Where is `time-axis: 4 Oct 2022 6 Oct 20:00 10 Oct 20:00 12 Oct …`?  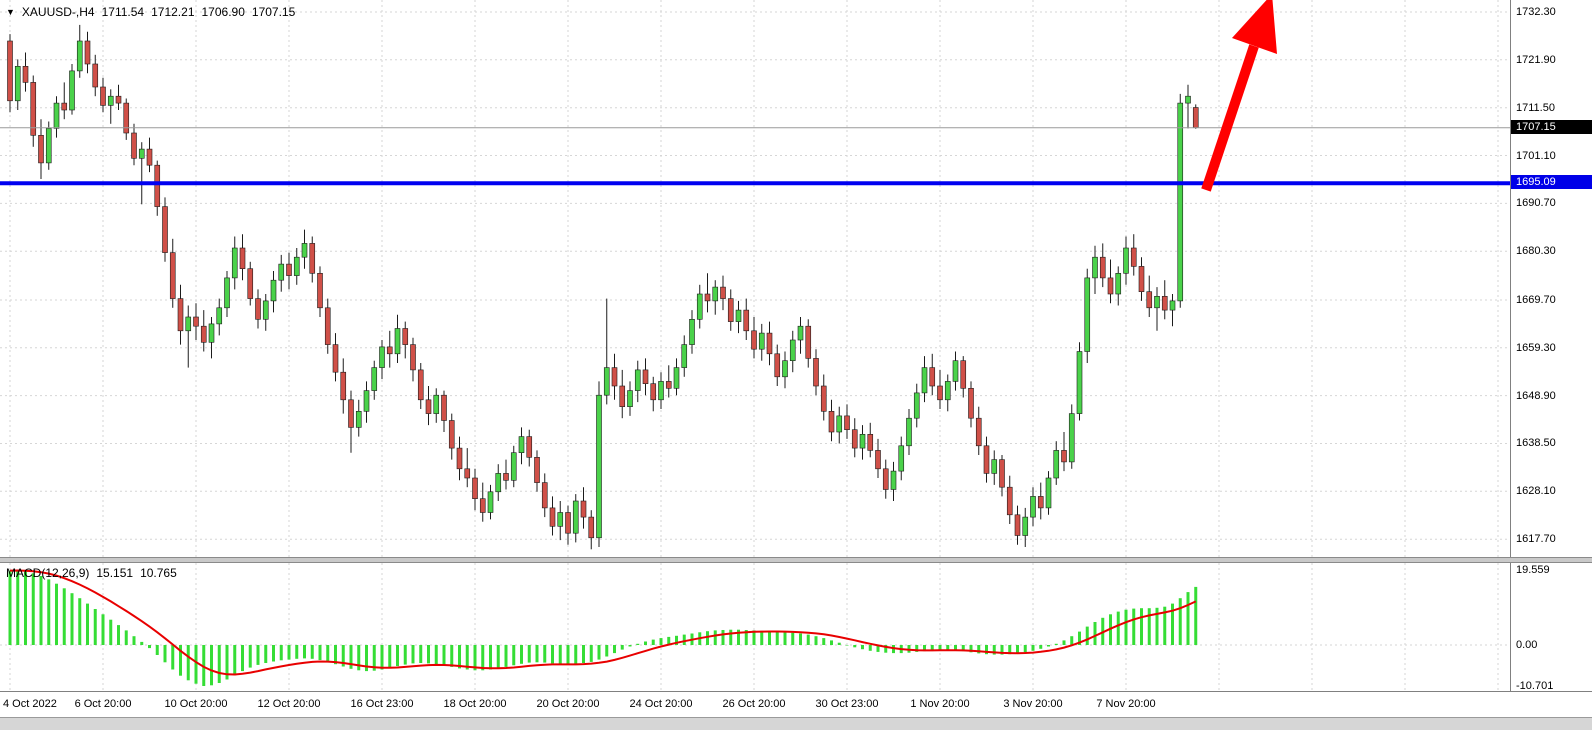 time-axis: 4 Oct 2022 6 Oct 20:00 10 Oct 20:00 12 Oct … is located at coordinates (796, 704).